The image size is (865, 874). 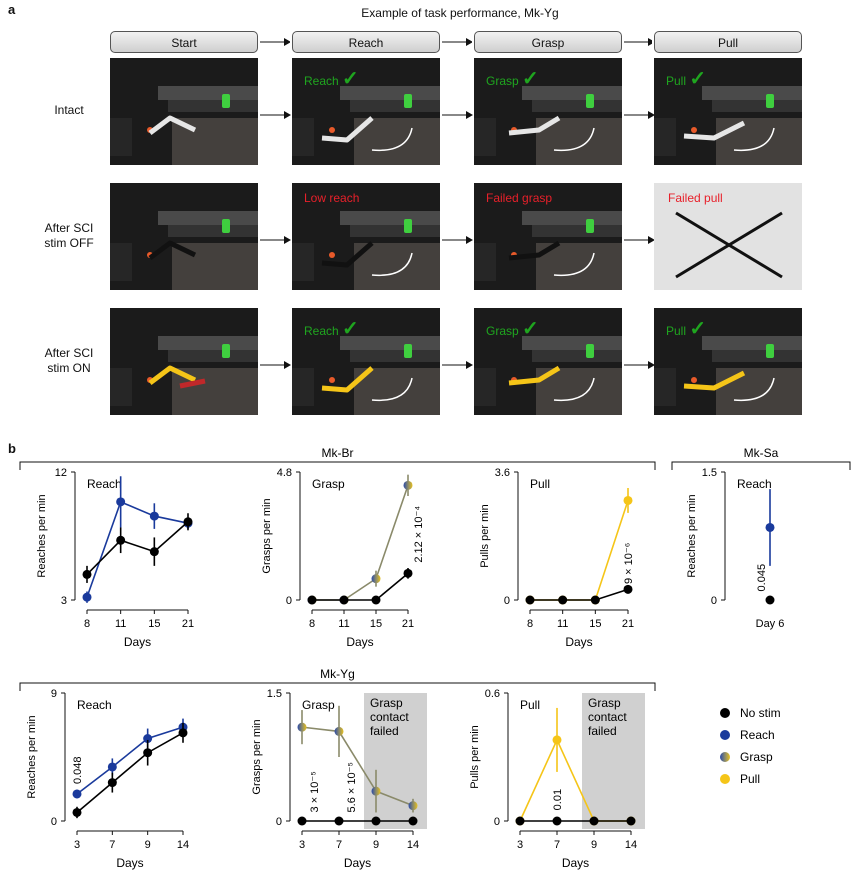 I want to click on y-tick-label: 4.8, so click(x=284, y=473).